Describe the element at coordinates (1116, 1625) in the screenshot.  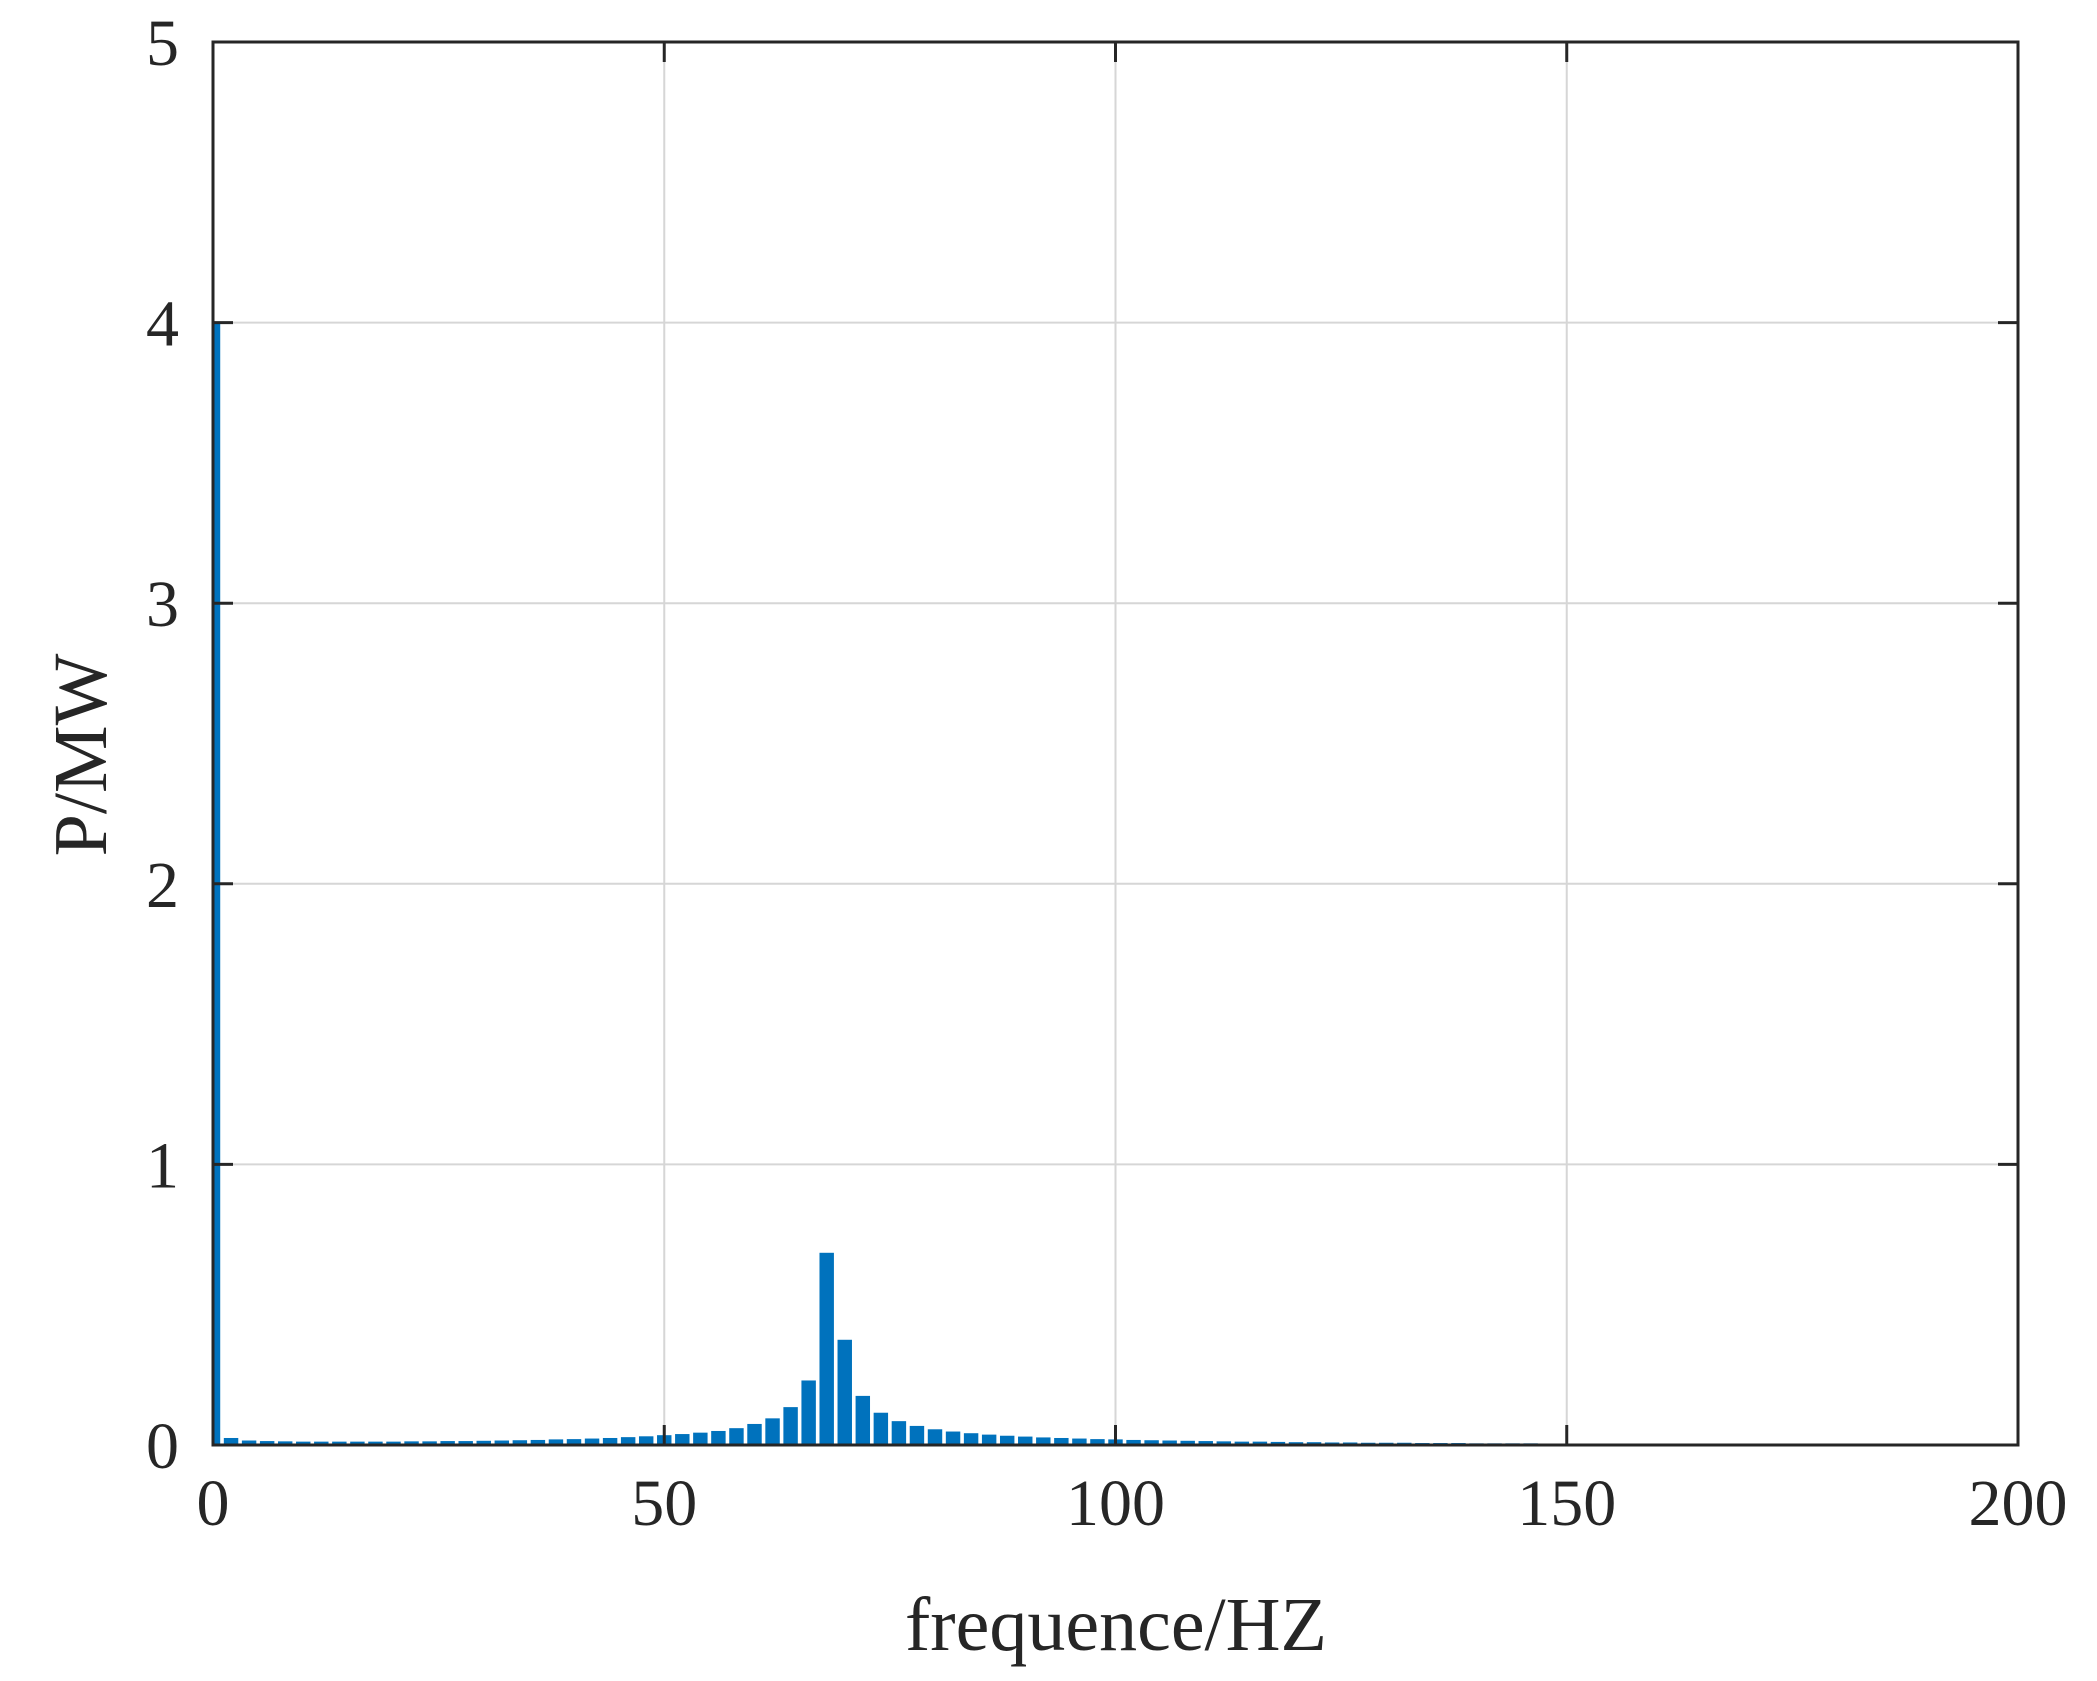
I see `x-axis-label: frequence/HZ` at that location.